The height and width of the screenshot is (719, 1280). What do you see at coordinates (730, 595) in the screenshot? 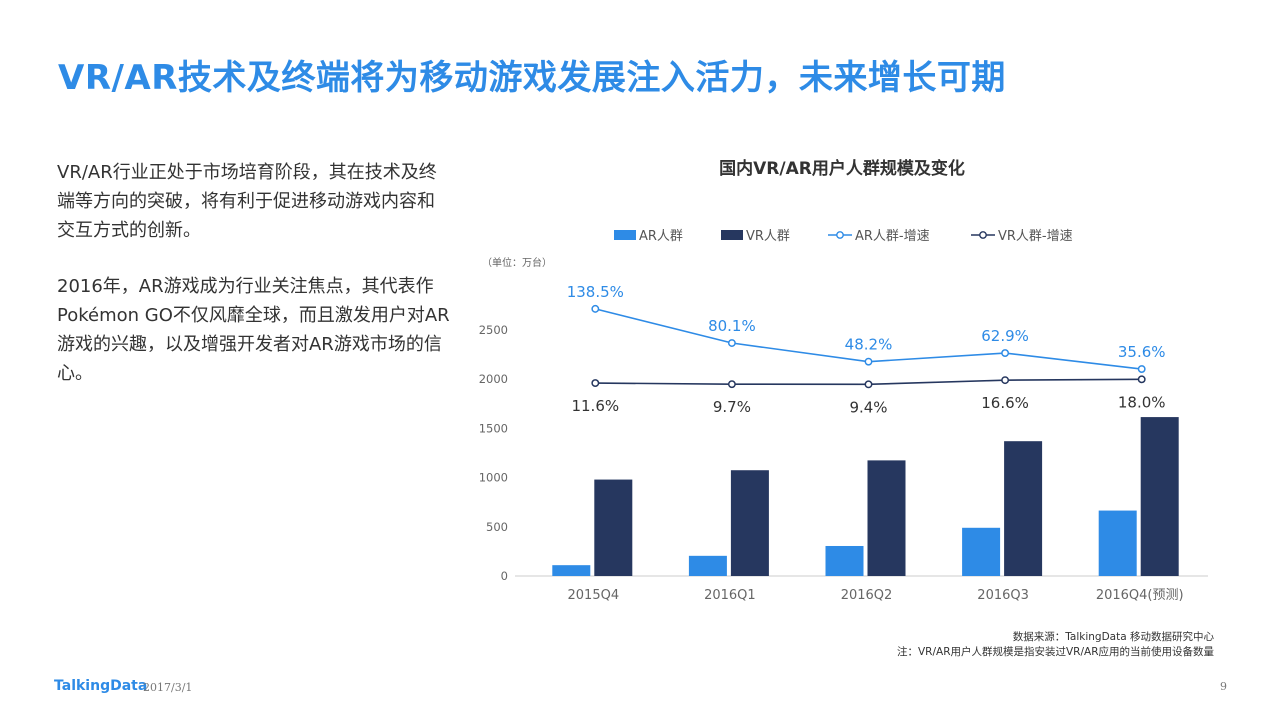
I see `x-tick-label: 2016Q1` at bounding box center [730, 595].